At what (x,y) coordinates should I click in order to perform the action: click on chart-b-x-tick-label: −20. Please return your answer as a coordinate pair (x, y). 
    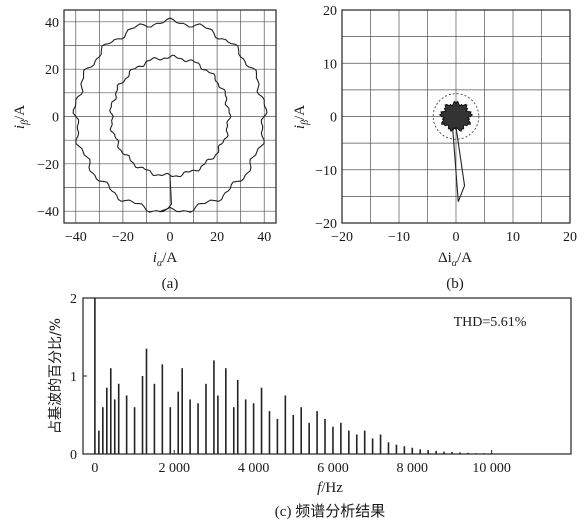
    Looking at the image, I should click on (342, 237).